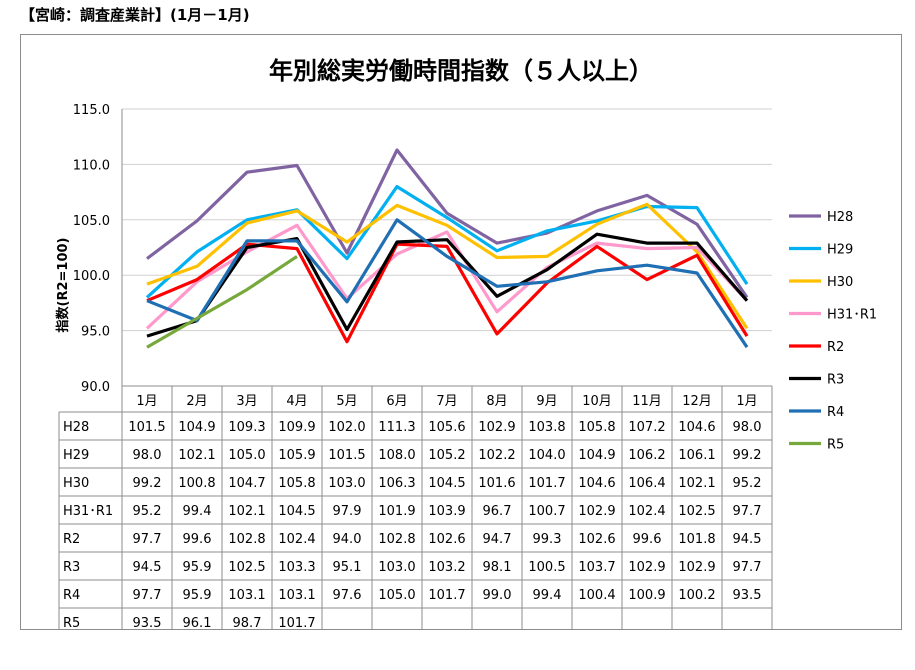  I want to click on x-tick-label: 11月, so click(647, 401).